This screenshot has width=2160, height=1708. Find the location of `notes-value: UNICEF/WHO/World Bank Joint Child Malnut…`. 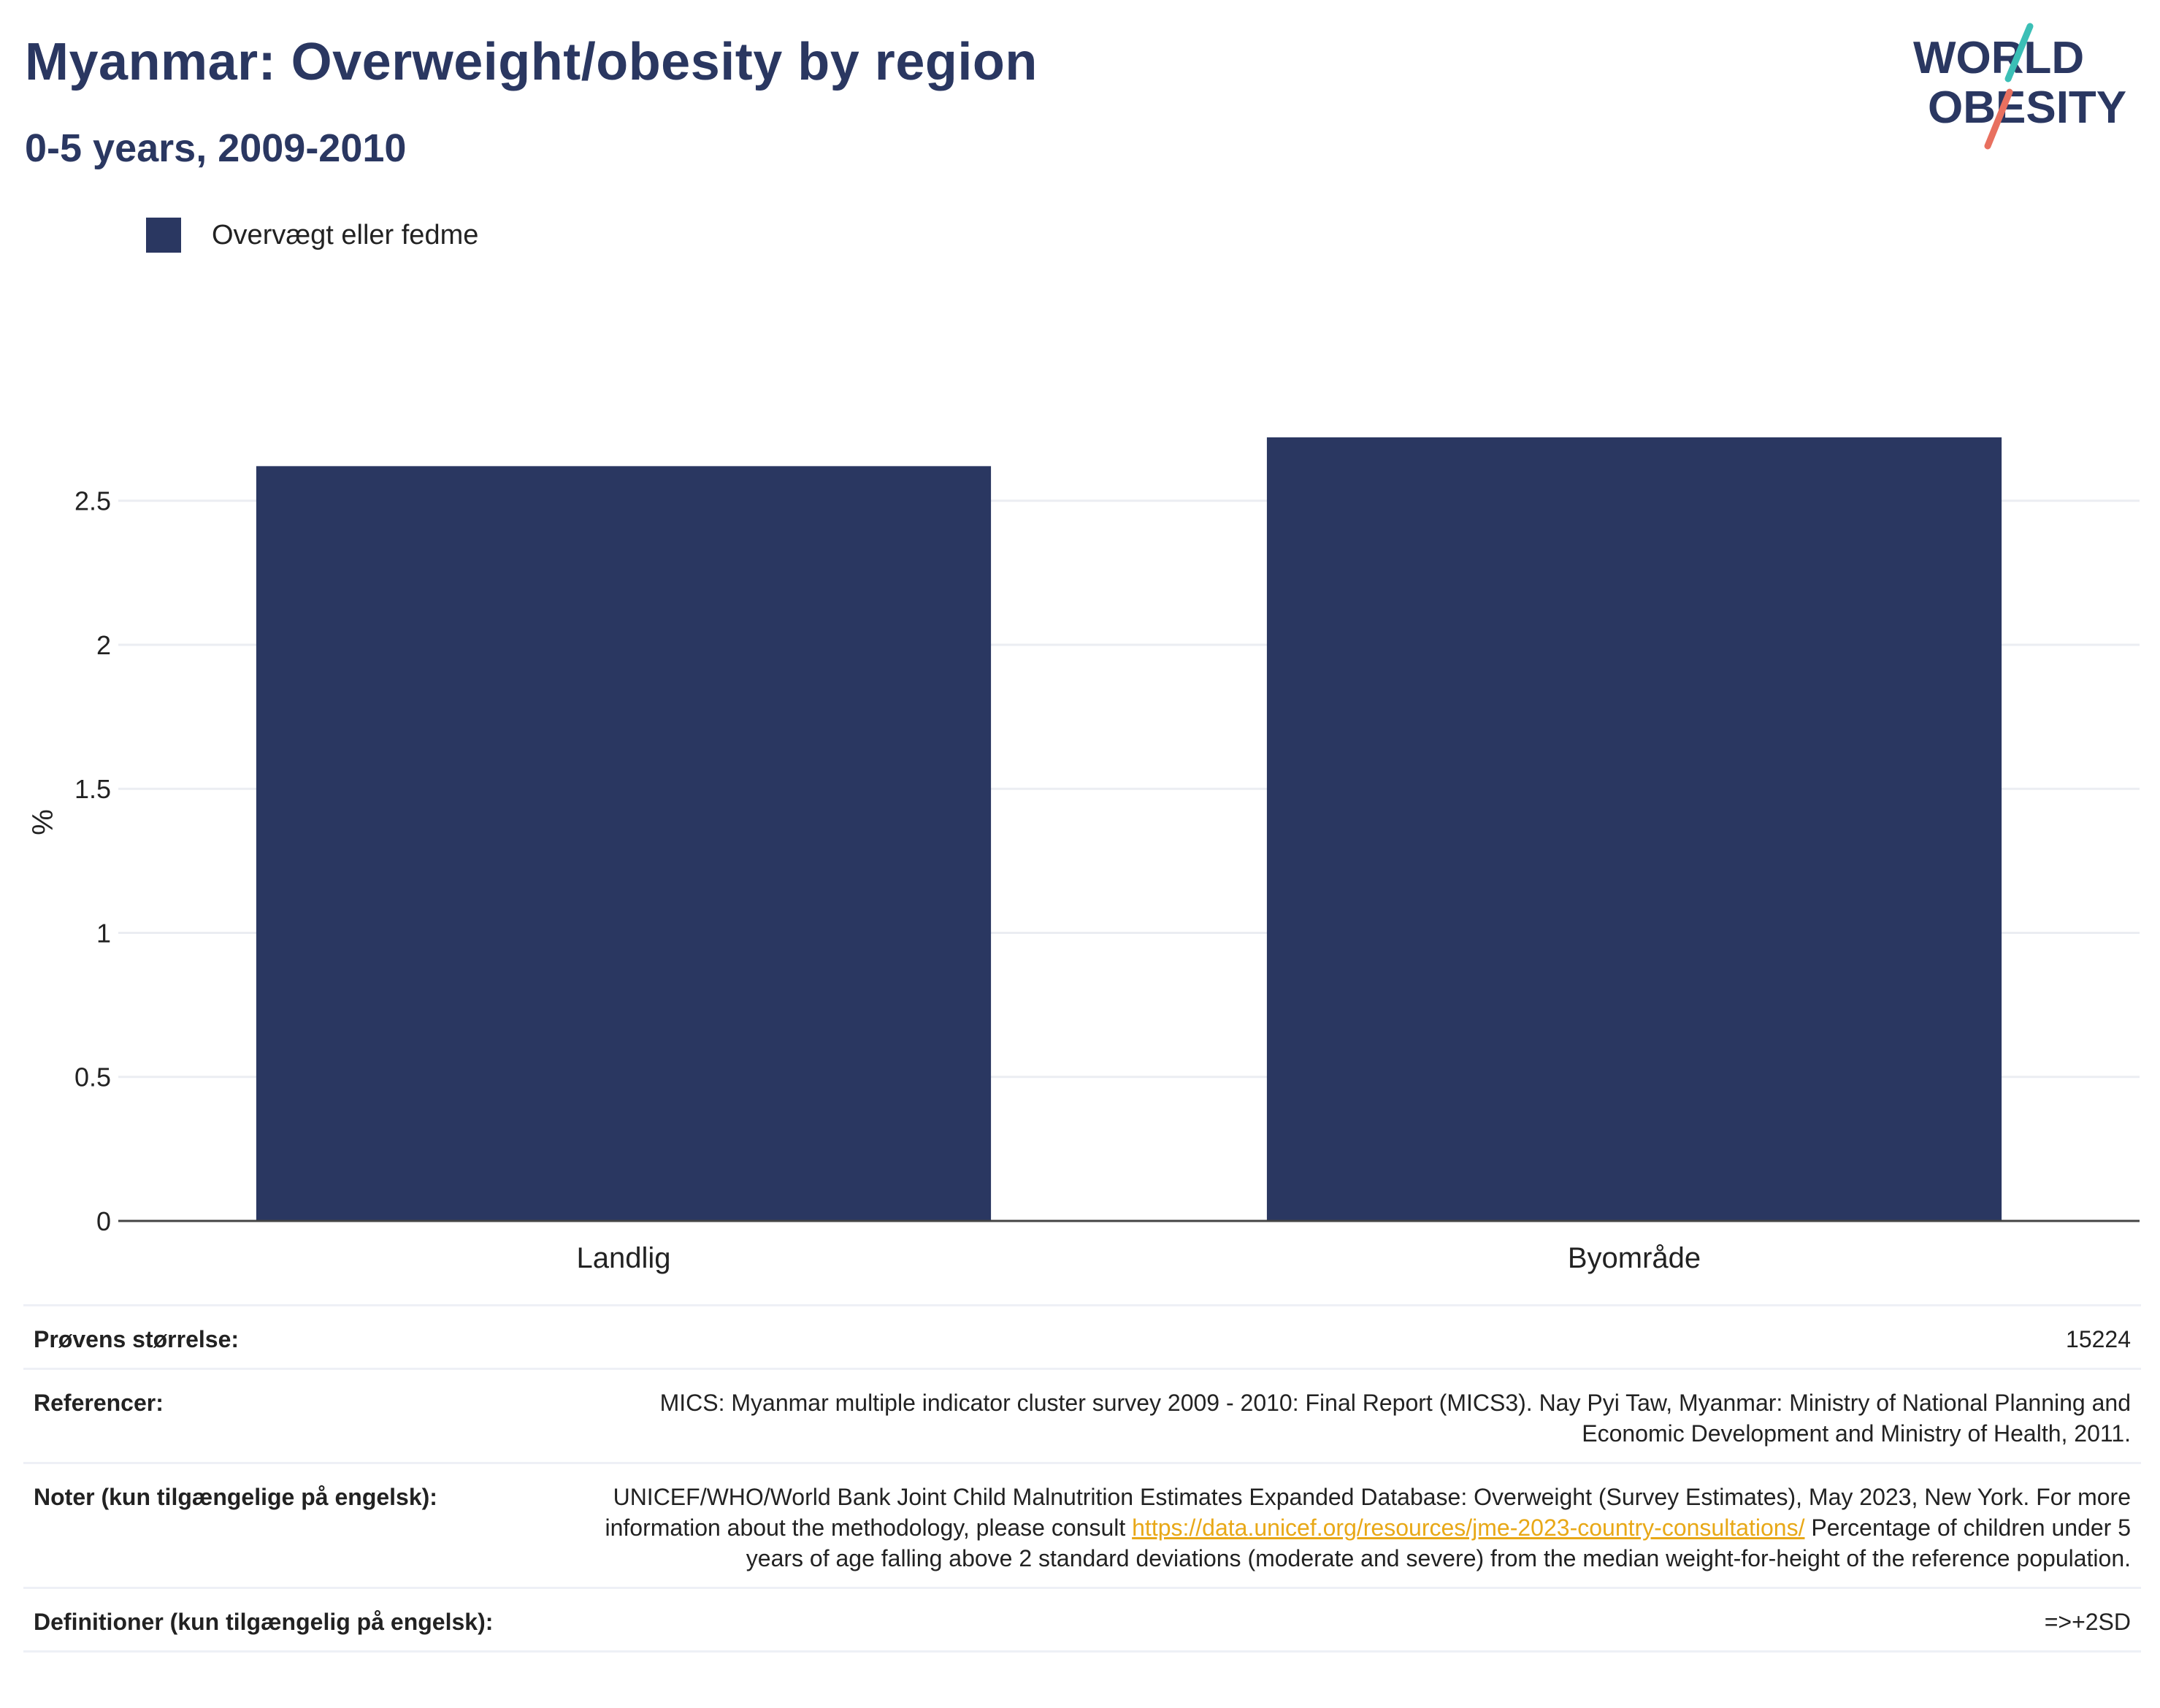

notes-value: UNICEF/WHO/World Bank Joint Child Malnut… is located at coordinates (1355, 1525).